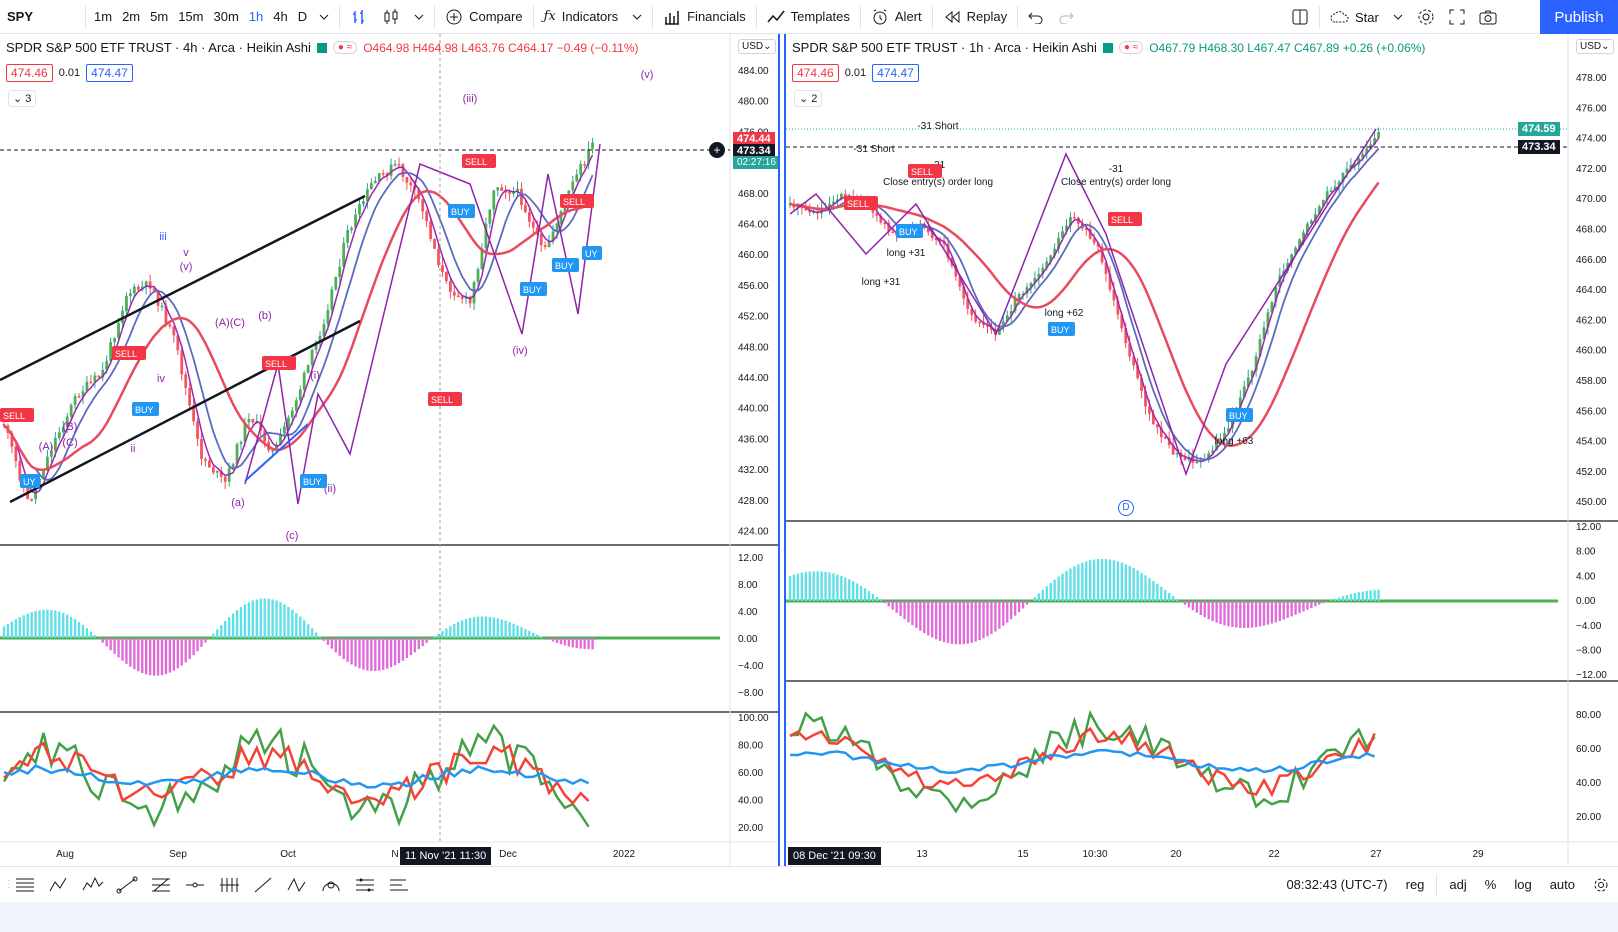  I want to click on layout-name-button: Star, so click(1366, 17).